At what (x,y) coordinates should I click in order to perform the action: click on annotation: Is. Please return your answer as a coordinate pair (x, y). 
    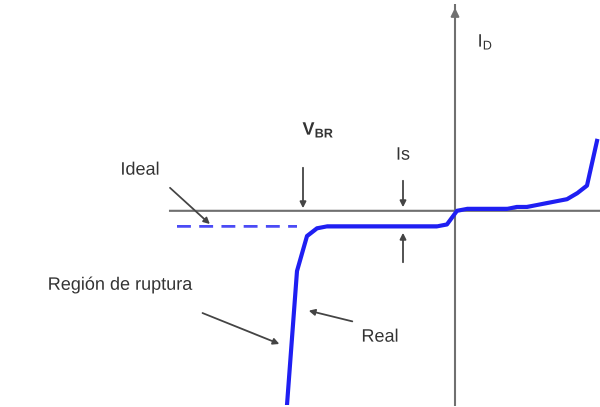
    Looking at the image, I should click on (404, 153).